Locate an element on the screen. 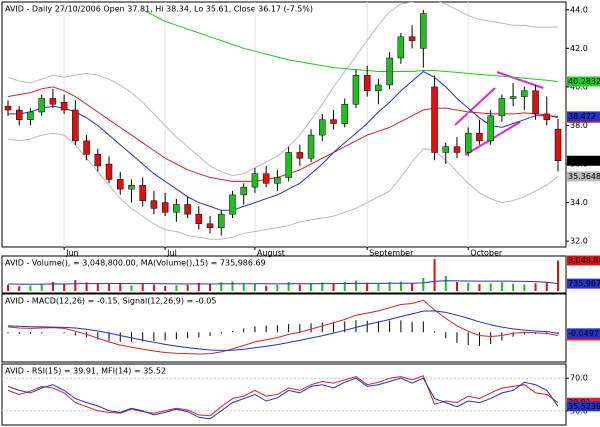 Image resolution: width=600 pixels, height=427 pixels. y-tick-label: 38.0 is located at coordinates (579, 125).